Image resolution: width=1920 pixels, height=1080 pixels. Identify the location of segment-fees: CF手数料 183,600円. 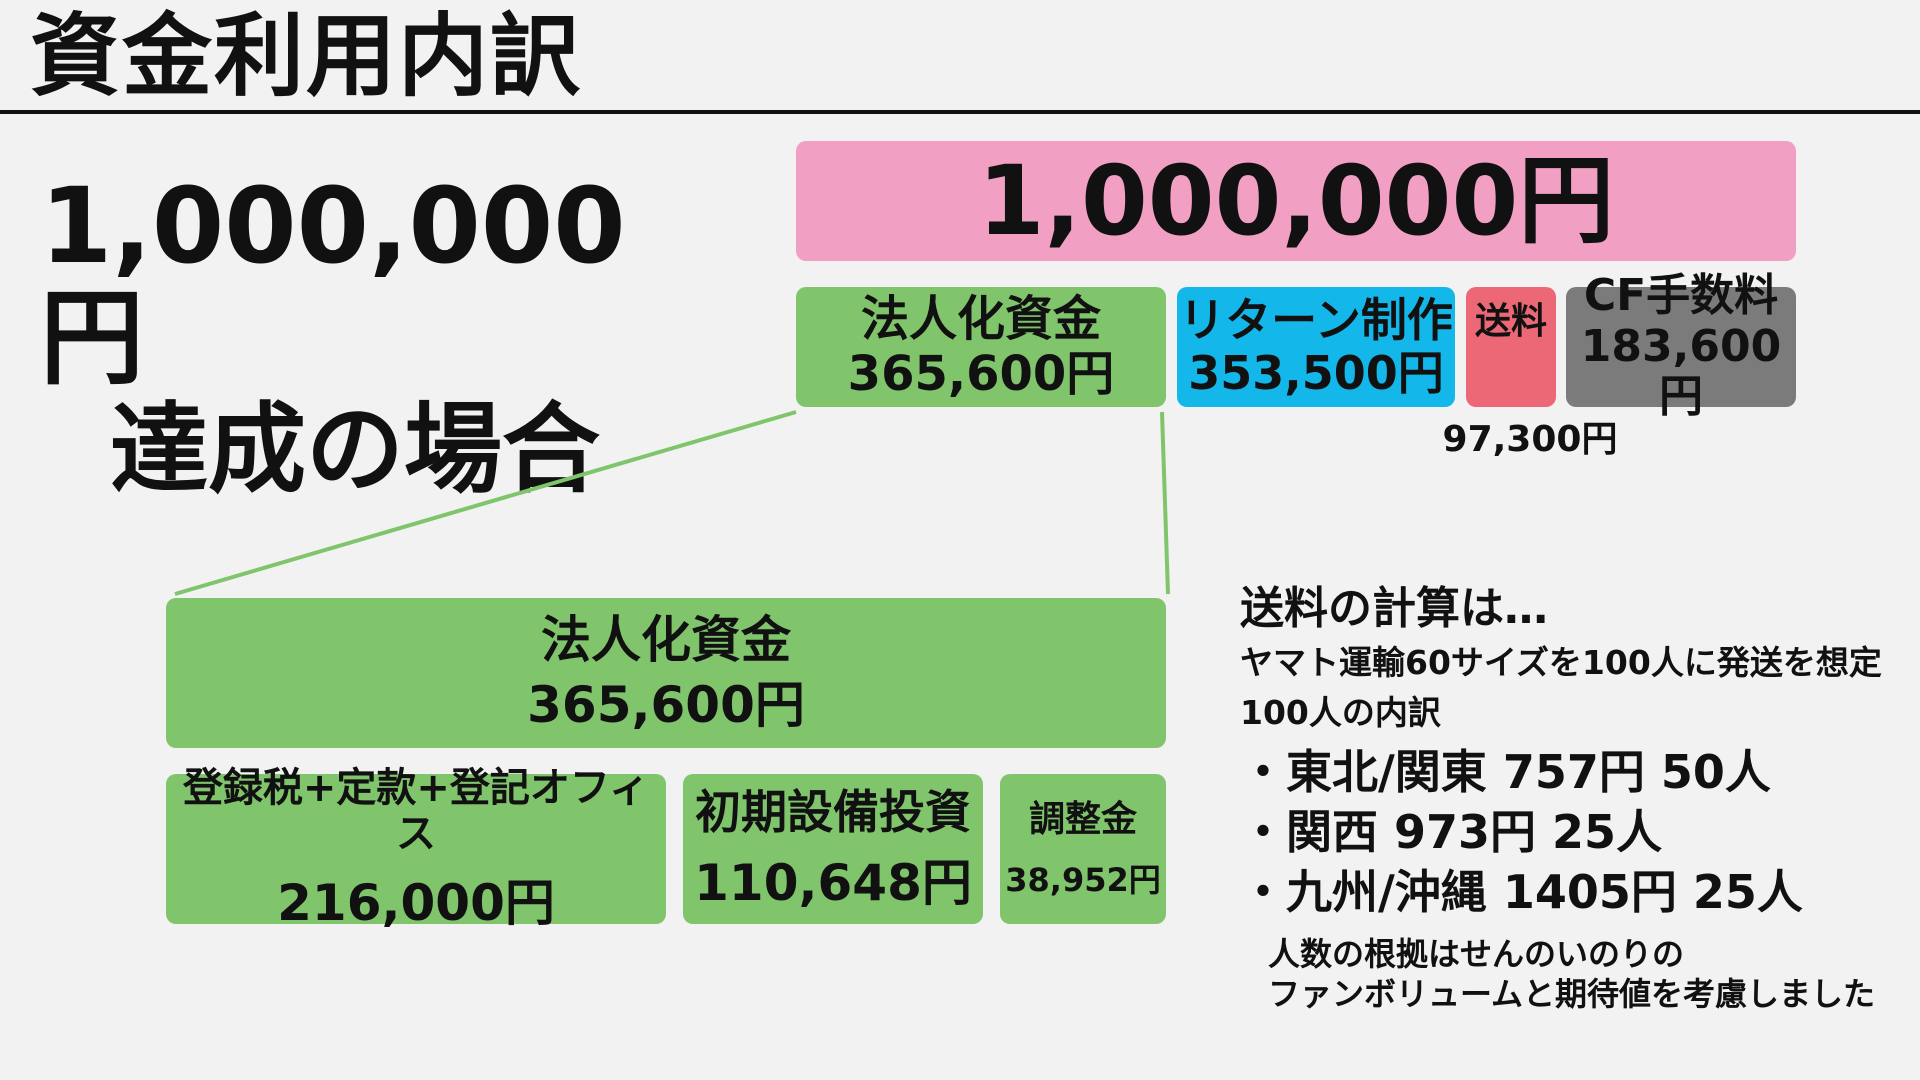
(1681, 346).